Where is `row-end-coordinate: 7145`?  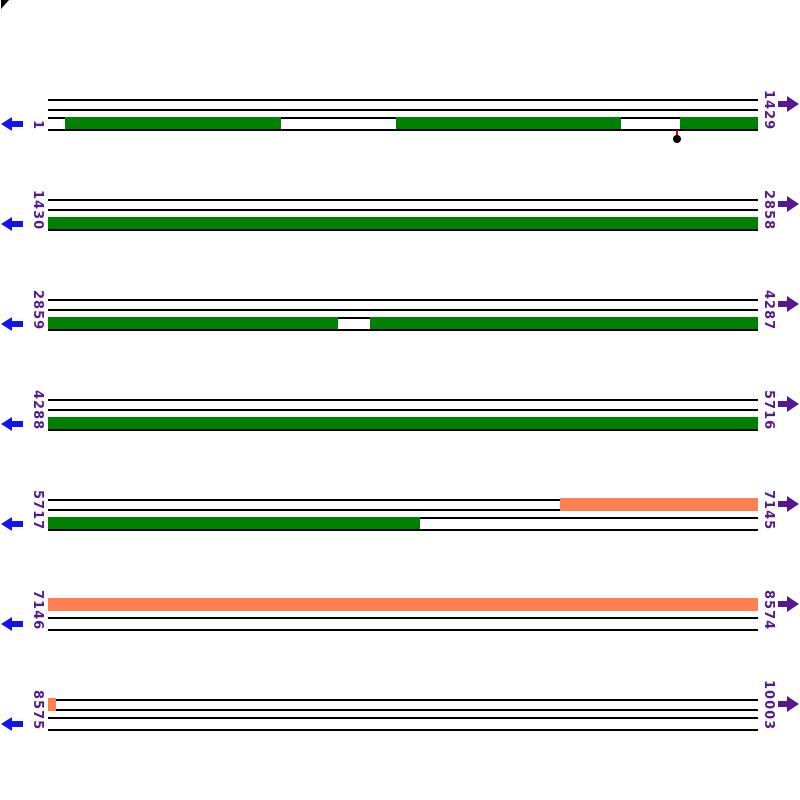
row-end-coordinate: 7145 is located at coordinates (768, 509).